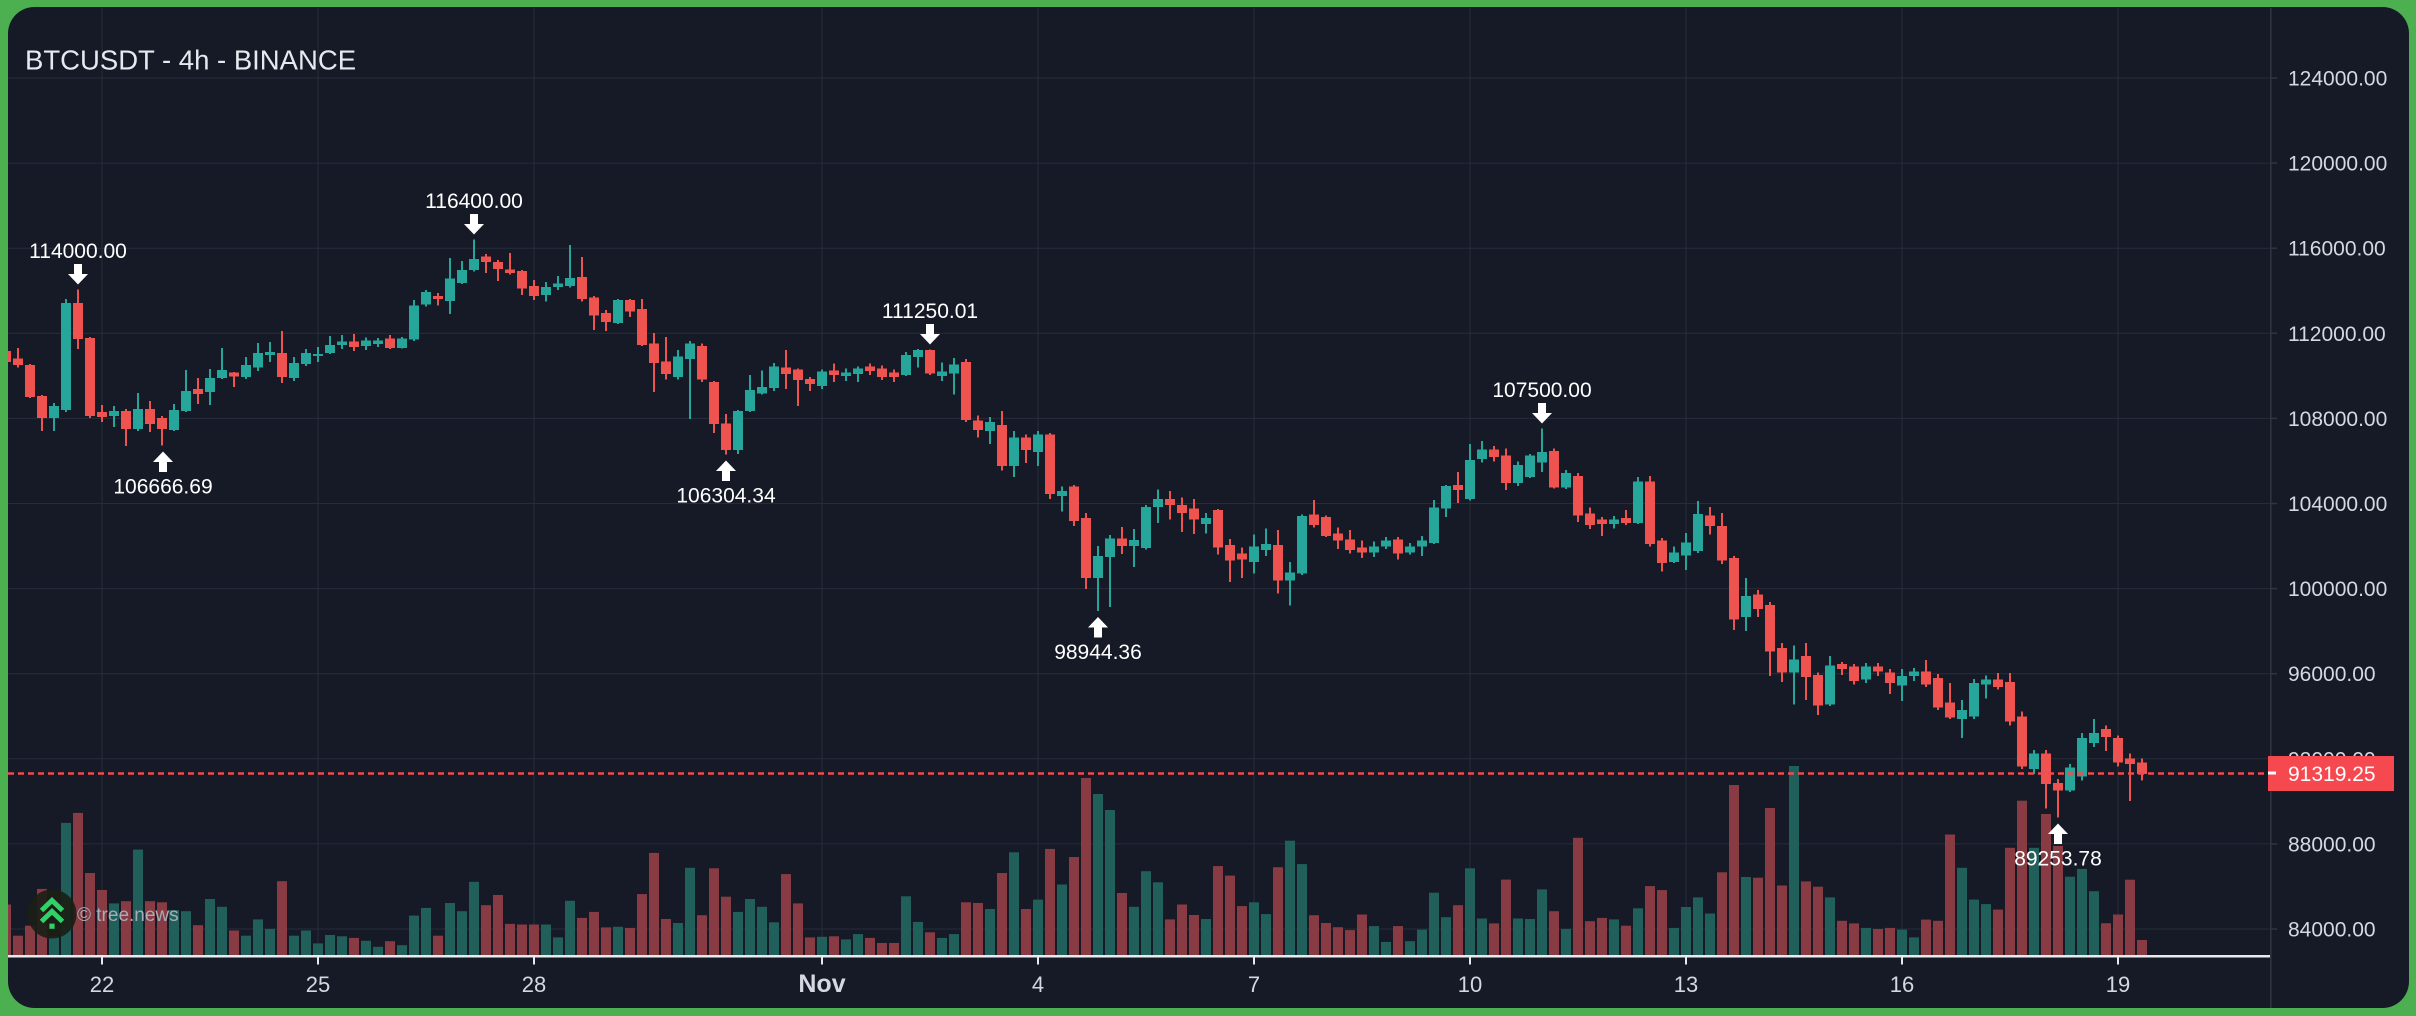  I want to click on svg-text: 88000.00, so click(2332, 844).